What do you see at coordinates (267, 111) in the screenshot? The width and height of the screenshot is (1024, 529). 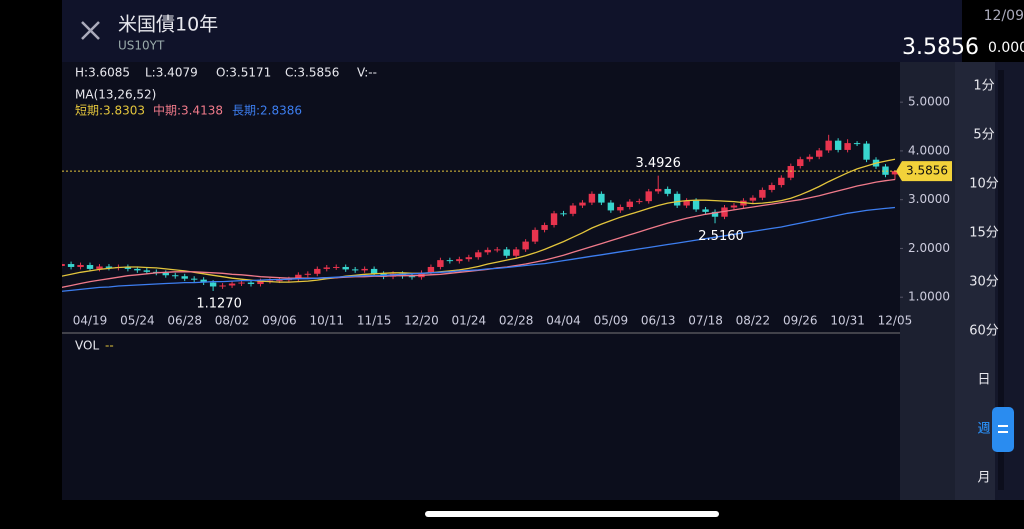 I see `legend-entry: 長期:2.8386` at bounding box center [267, 111].